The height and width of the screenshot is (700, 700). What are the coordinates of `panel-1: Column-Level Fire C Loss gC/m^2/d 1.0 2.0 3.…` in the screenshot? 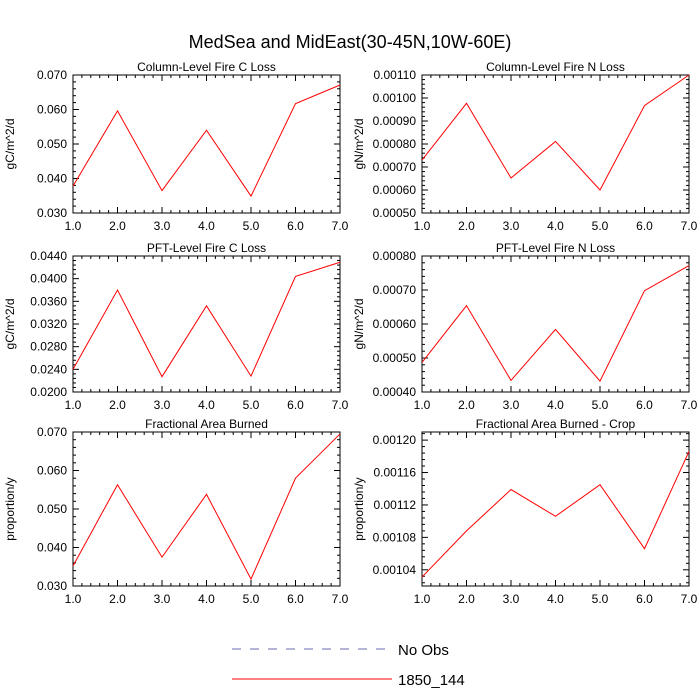 It's located at (176, 146).